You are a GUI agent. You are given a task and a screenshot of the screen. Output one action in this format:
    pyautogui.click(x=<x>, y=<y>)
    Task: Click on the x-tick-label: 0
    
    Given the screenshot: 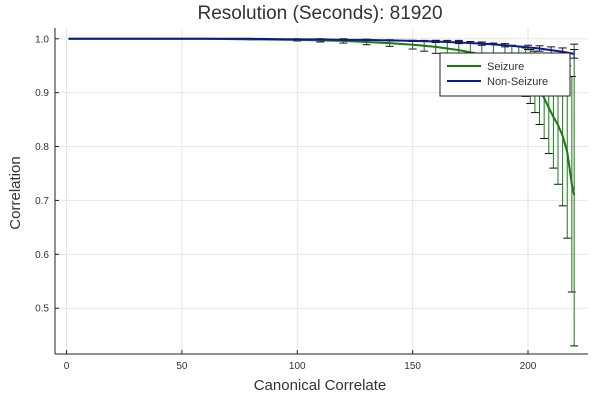 What is the action you would take?
    pyautogui.click(x=67, y=366)
    